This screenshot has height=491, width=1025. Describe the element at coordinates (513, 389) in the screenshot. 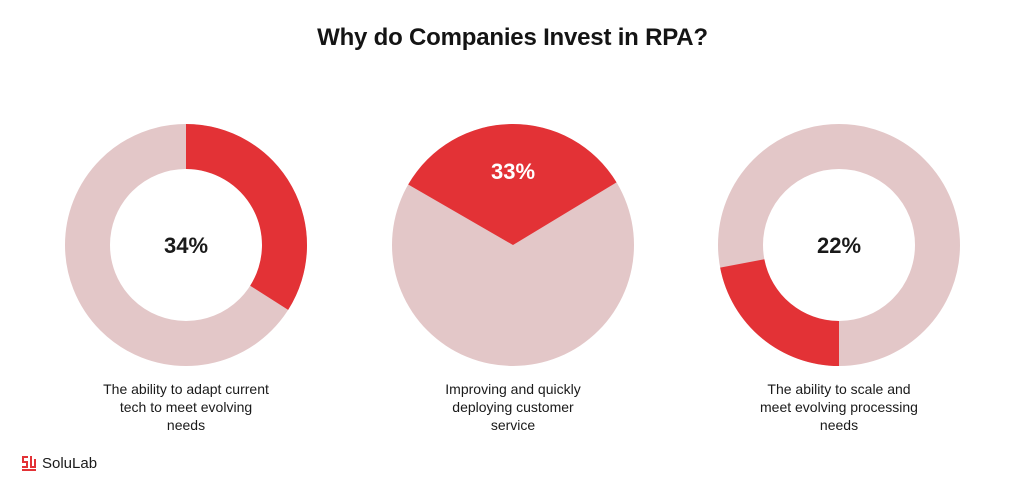

I see `caption-line: Improving and quickly` at that location.